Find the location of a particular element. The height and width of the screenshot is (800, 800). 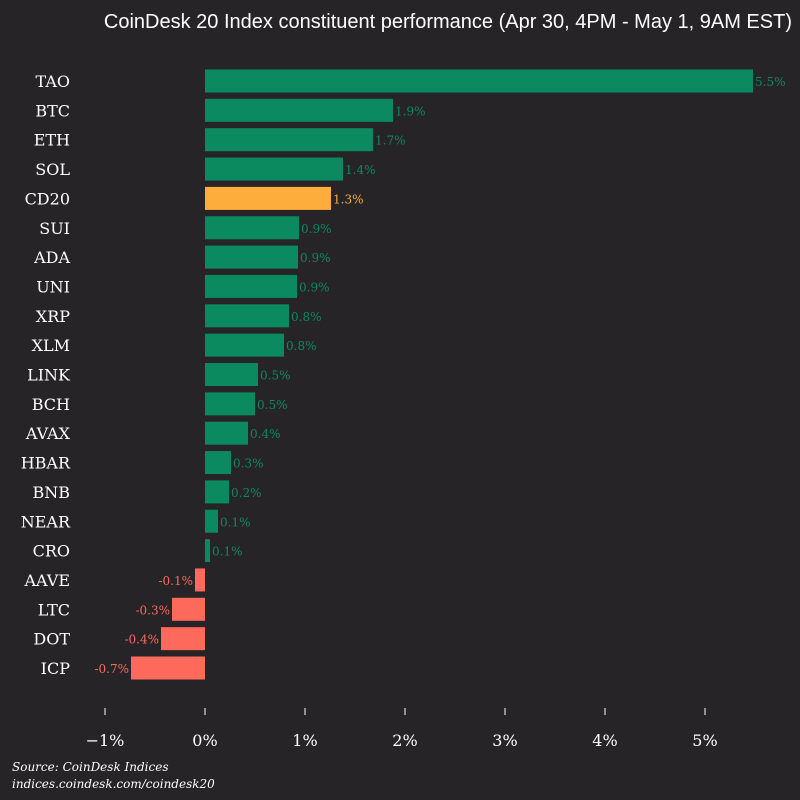

bar-icp is located at coordinates (168, 668).